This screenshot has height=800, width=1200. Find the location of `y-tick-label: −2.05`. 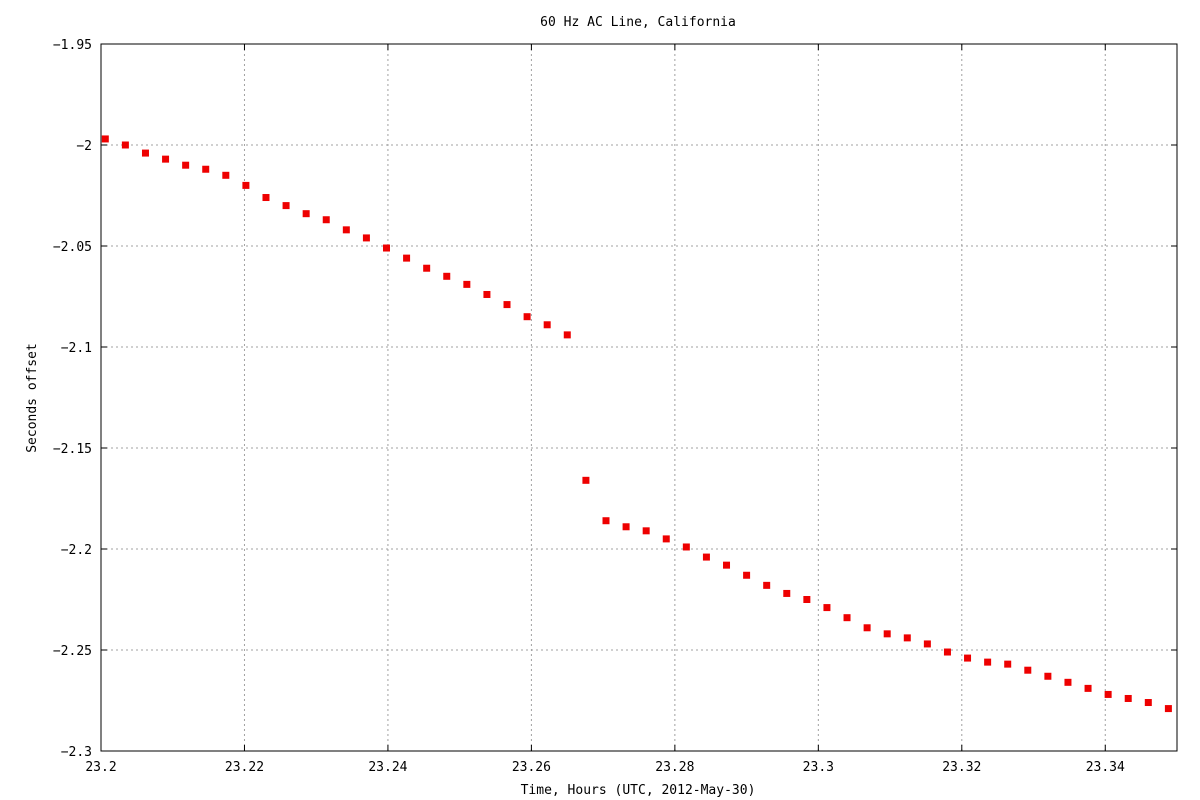

y-tick-label: −2.05 is located at coordinates (72, 247).